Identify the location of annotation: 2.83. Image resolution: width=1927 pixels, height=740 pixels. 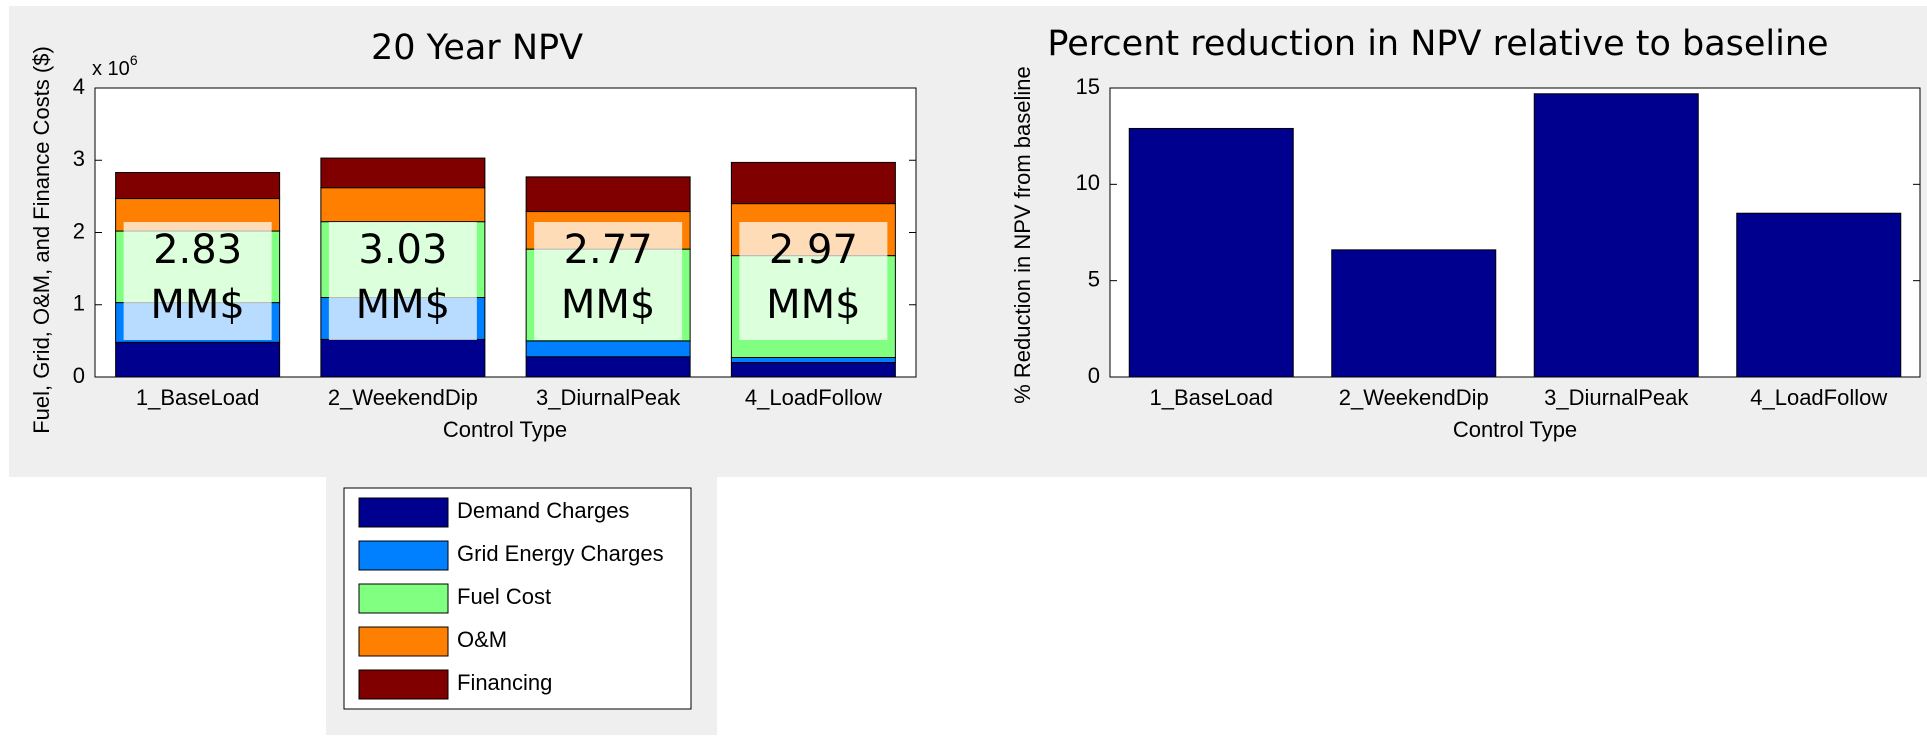
(197, 250).